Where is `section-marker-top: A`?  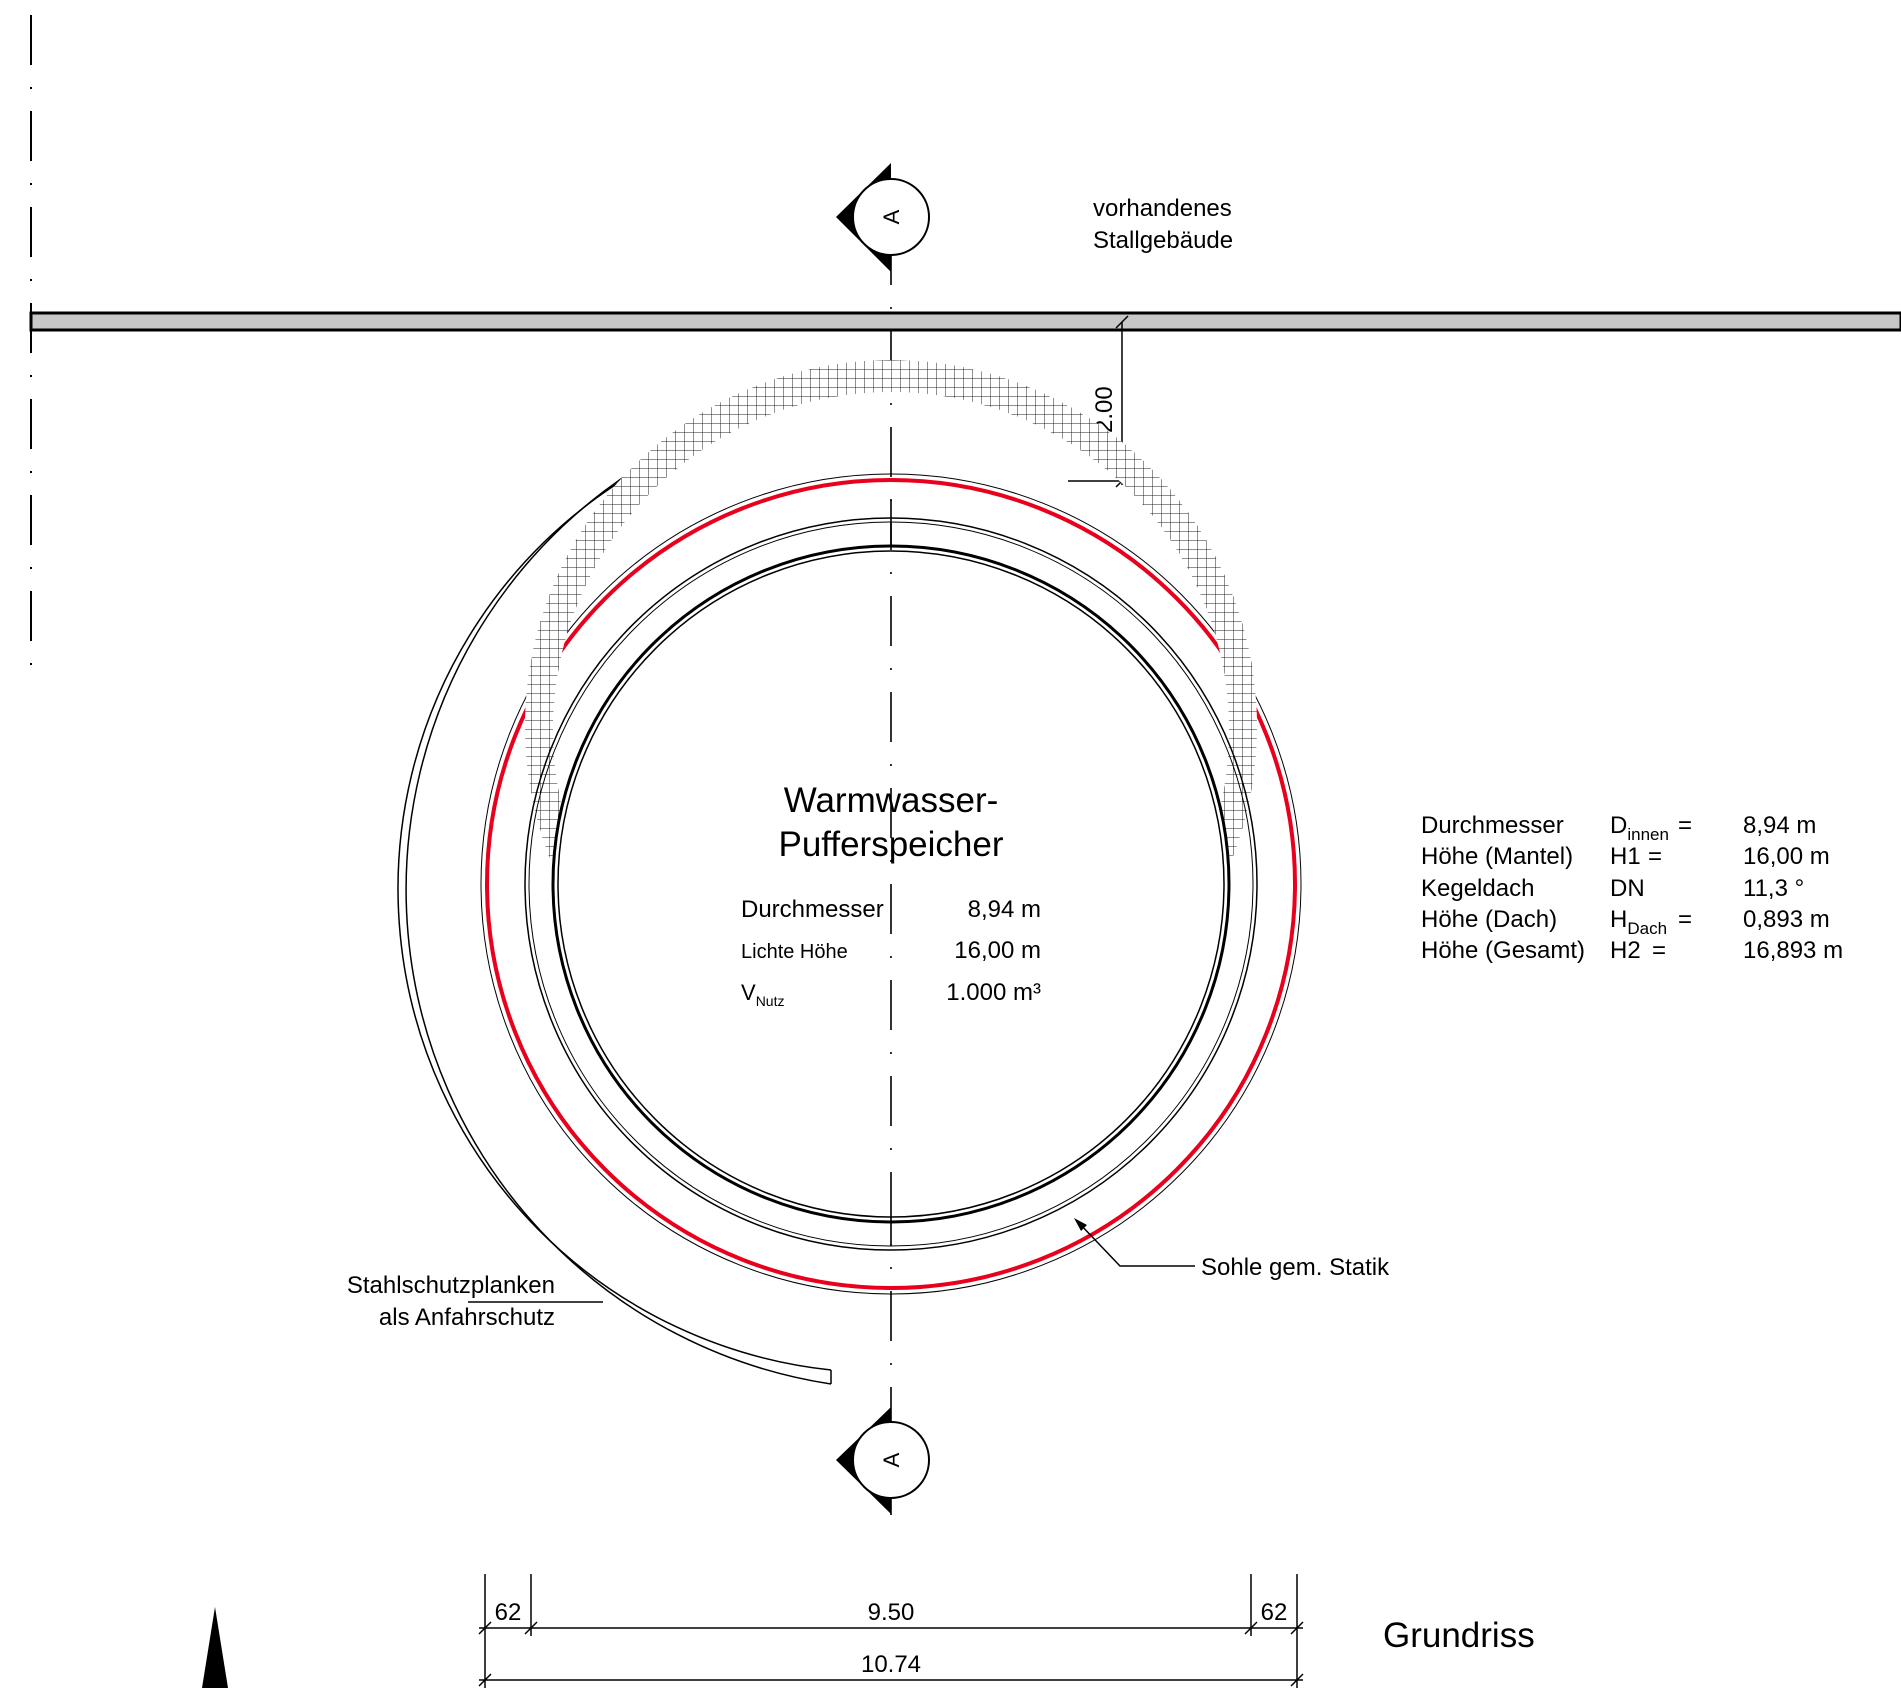
section-marker-top: A is located at coordinates (883, 217).